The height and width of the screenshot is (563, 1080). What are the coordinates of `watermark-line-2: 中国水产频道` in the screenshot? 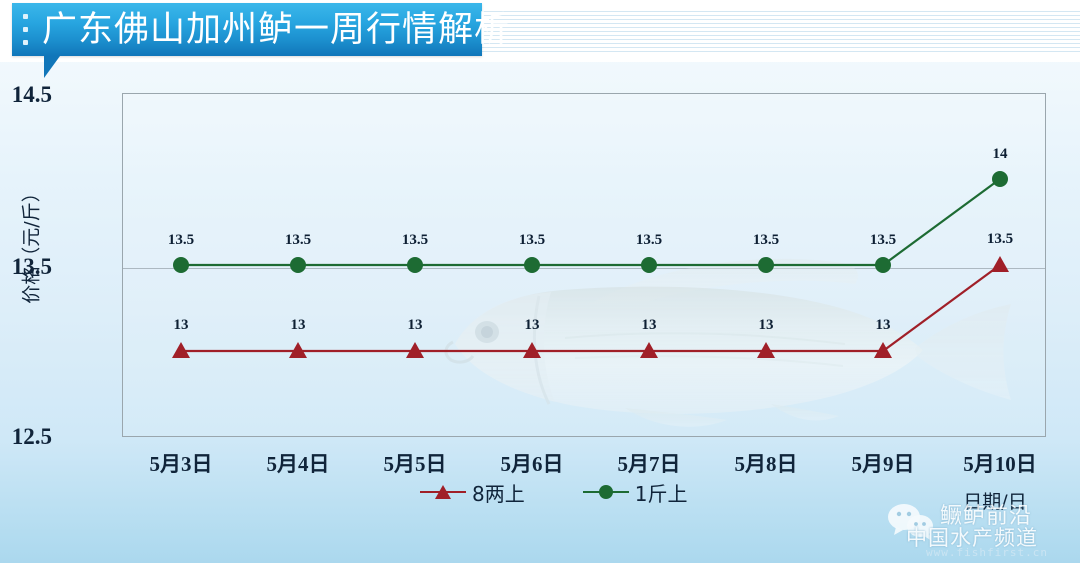 It's located at (972, 538).